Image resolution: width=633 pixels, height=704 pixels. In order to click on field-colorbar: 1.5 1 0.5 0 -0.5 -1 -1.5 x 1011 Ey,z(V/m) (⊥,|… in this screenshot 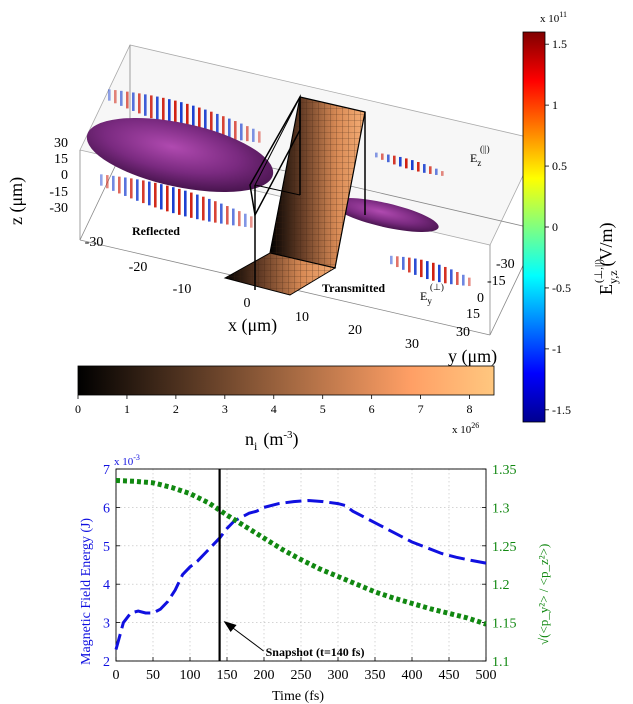, I will do `click(571, 216)`.